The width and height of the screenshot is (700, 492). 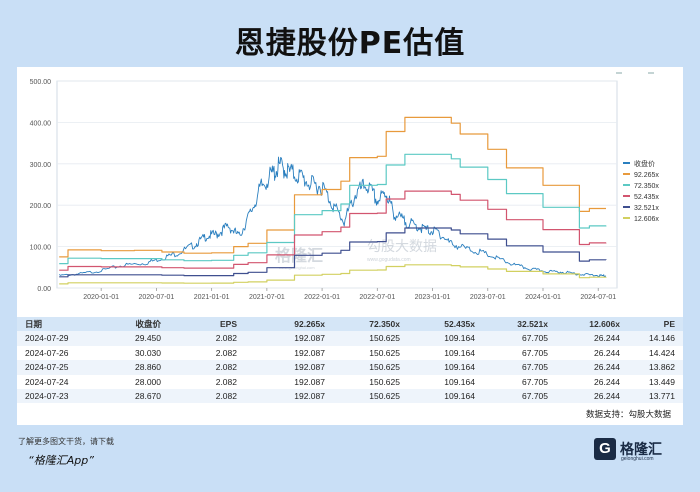 What do you see at coordinates (641, 191) in the screenshot?
I see `legend: 收盘价 92.265x 72.350x 52.435x 32.521x 12.606x` at bounding box center [641, 191].